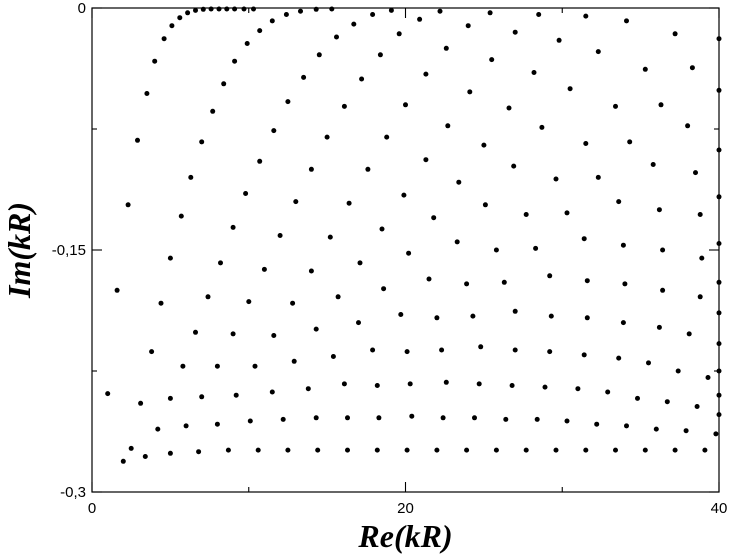 The image size is (731, 556). I want to click on y-tick-label: -0,15, so click(69, 250).